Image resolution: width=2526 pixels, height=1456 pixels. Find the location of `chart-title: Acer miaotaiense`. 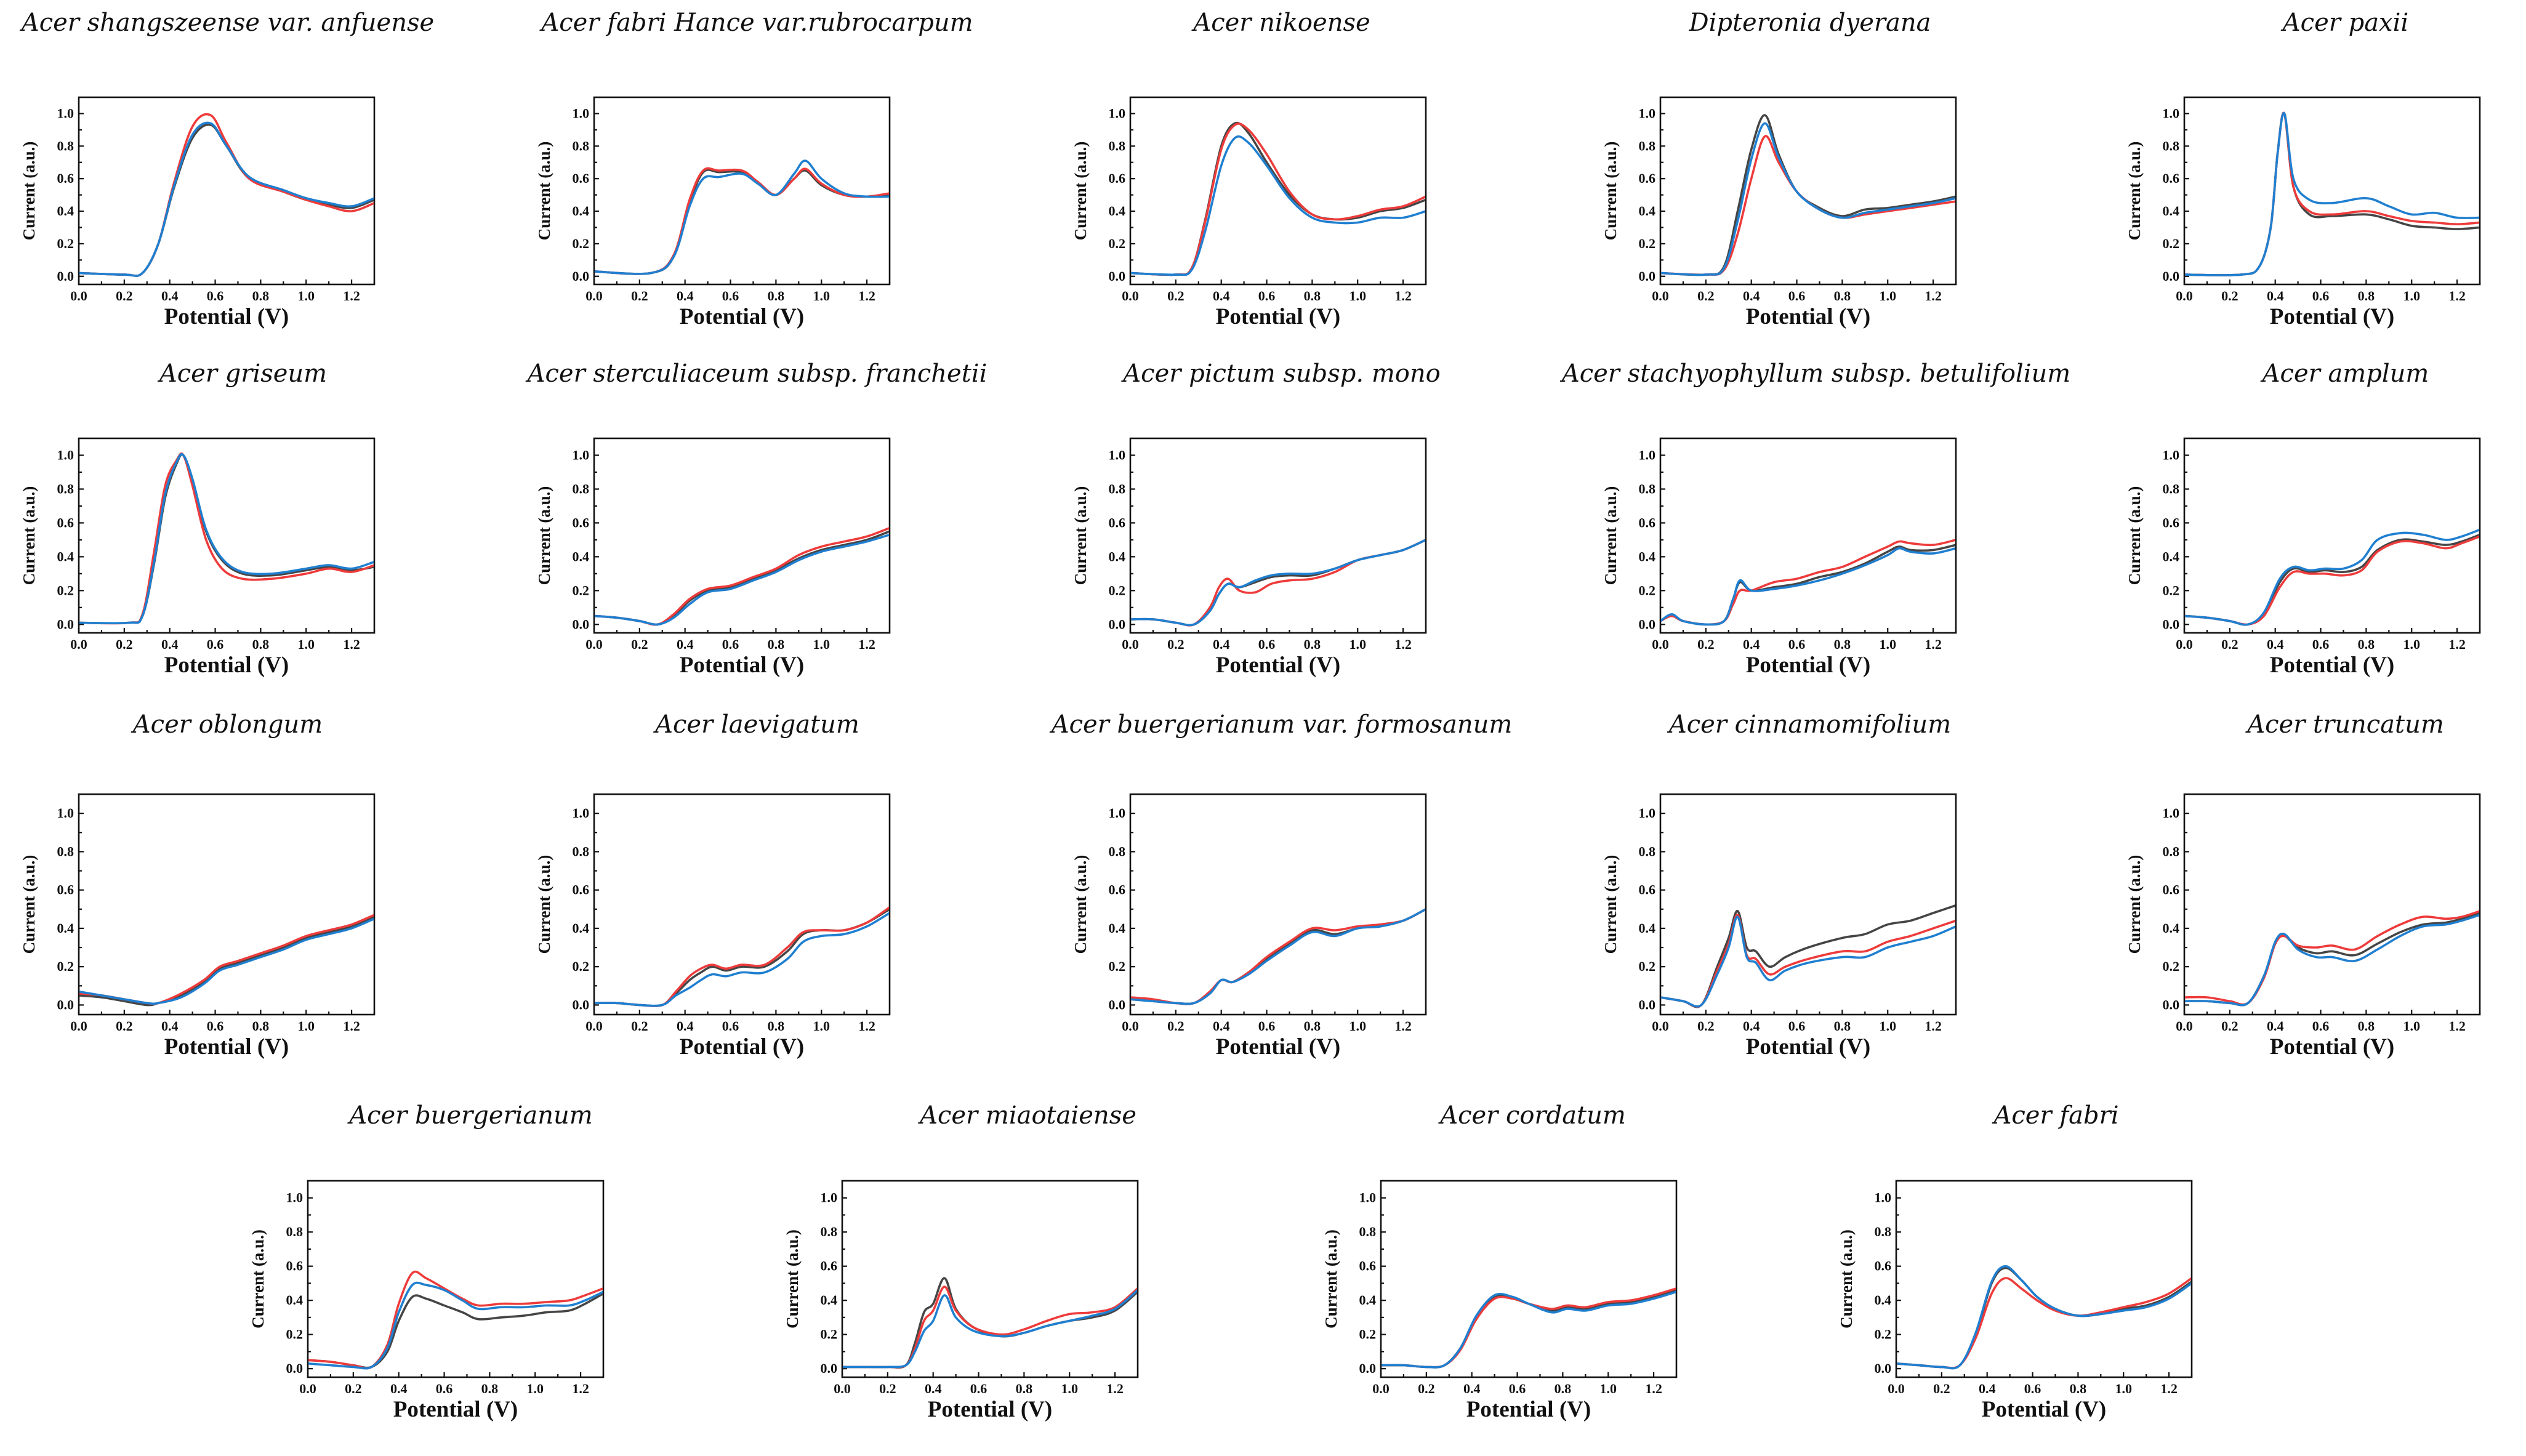

chart-title: Acer miaotaiense is located at coordinates (1026, 1115).